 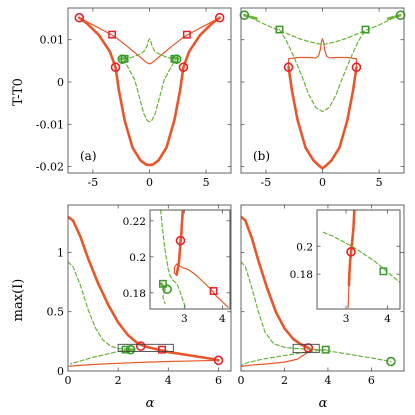 What do you see at coordinates (18, 300) in the screenshot?
I see `y-axis-label-bottom: max(I)` at bounding box center [18, 300].